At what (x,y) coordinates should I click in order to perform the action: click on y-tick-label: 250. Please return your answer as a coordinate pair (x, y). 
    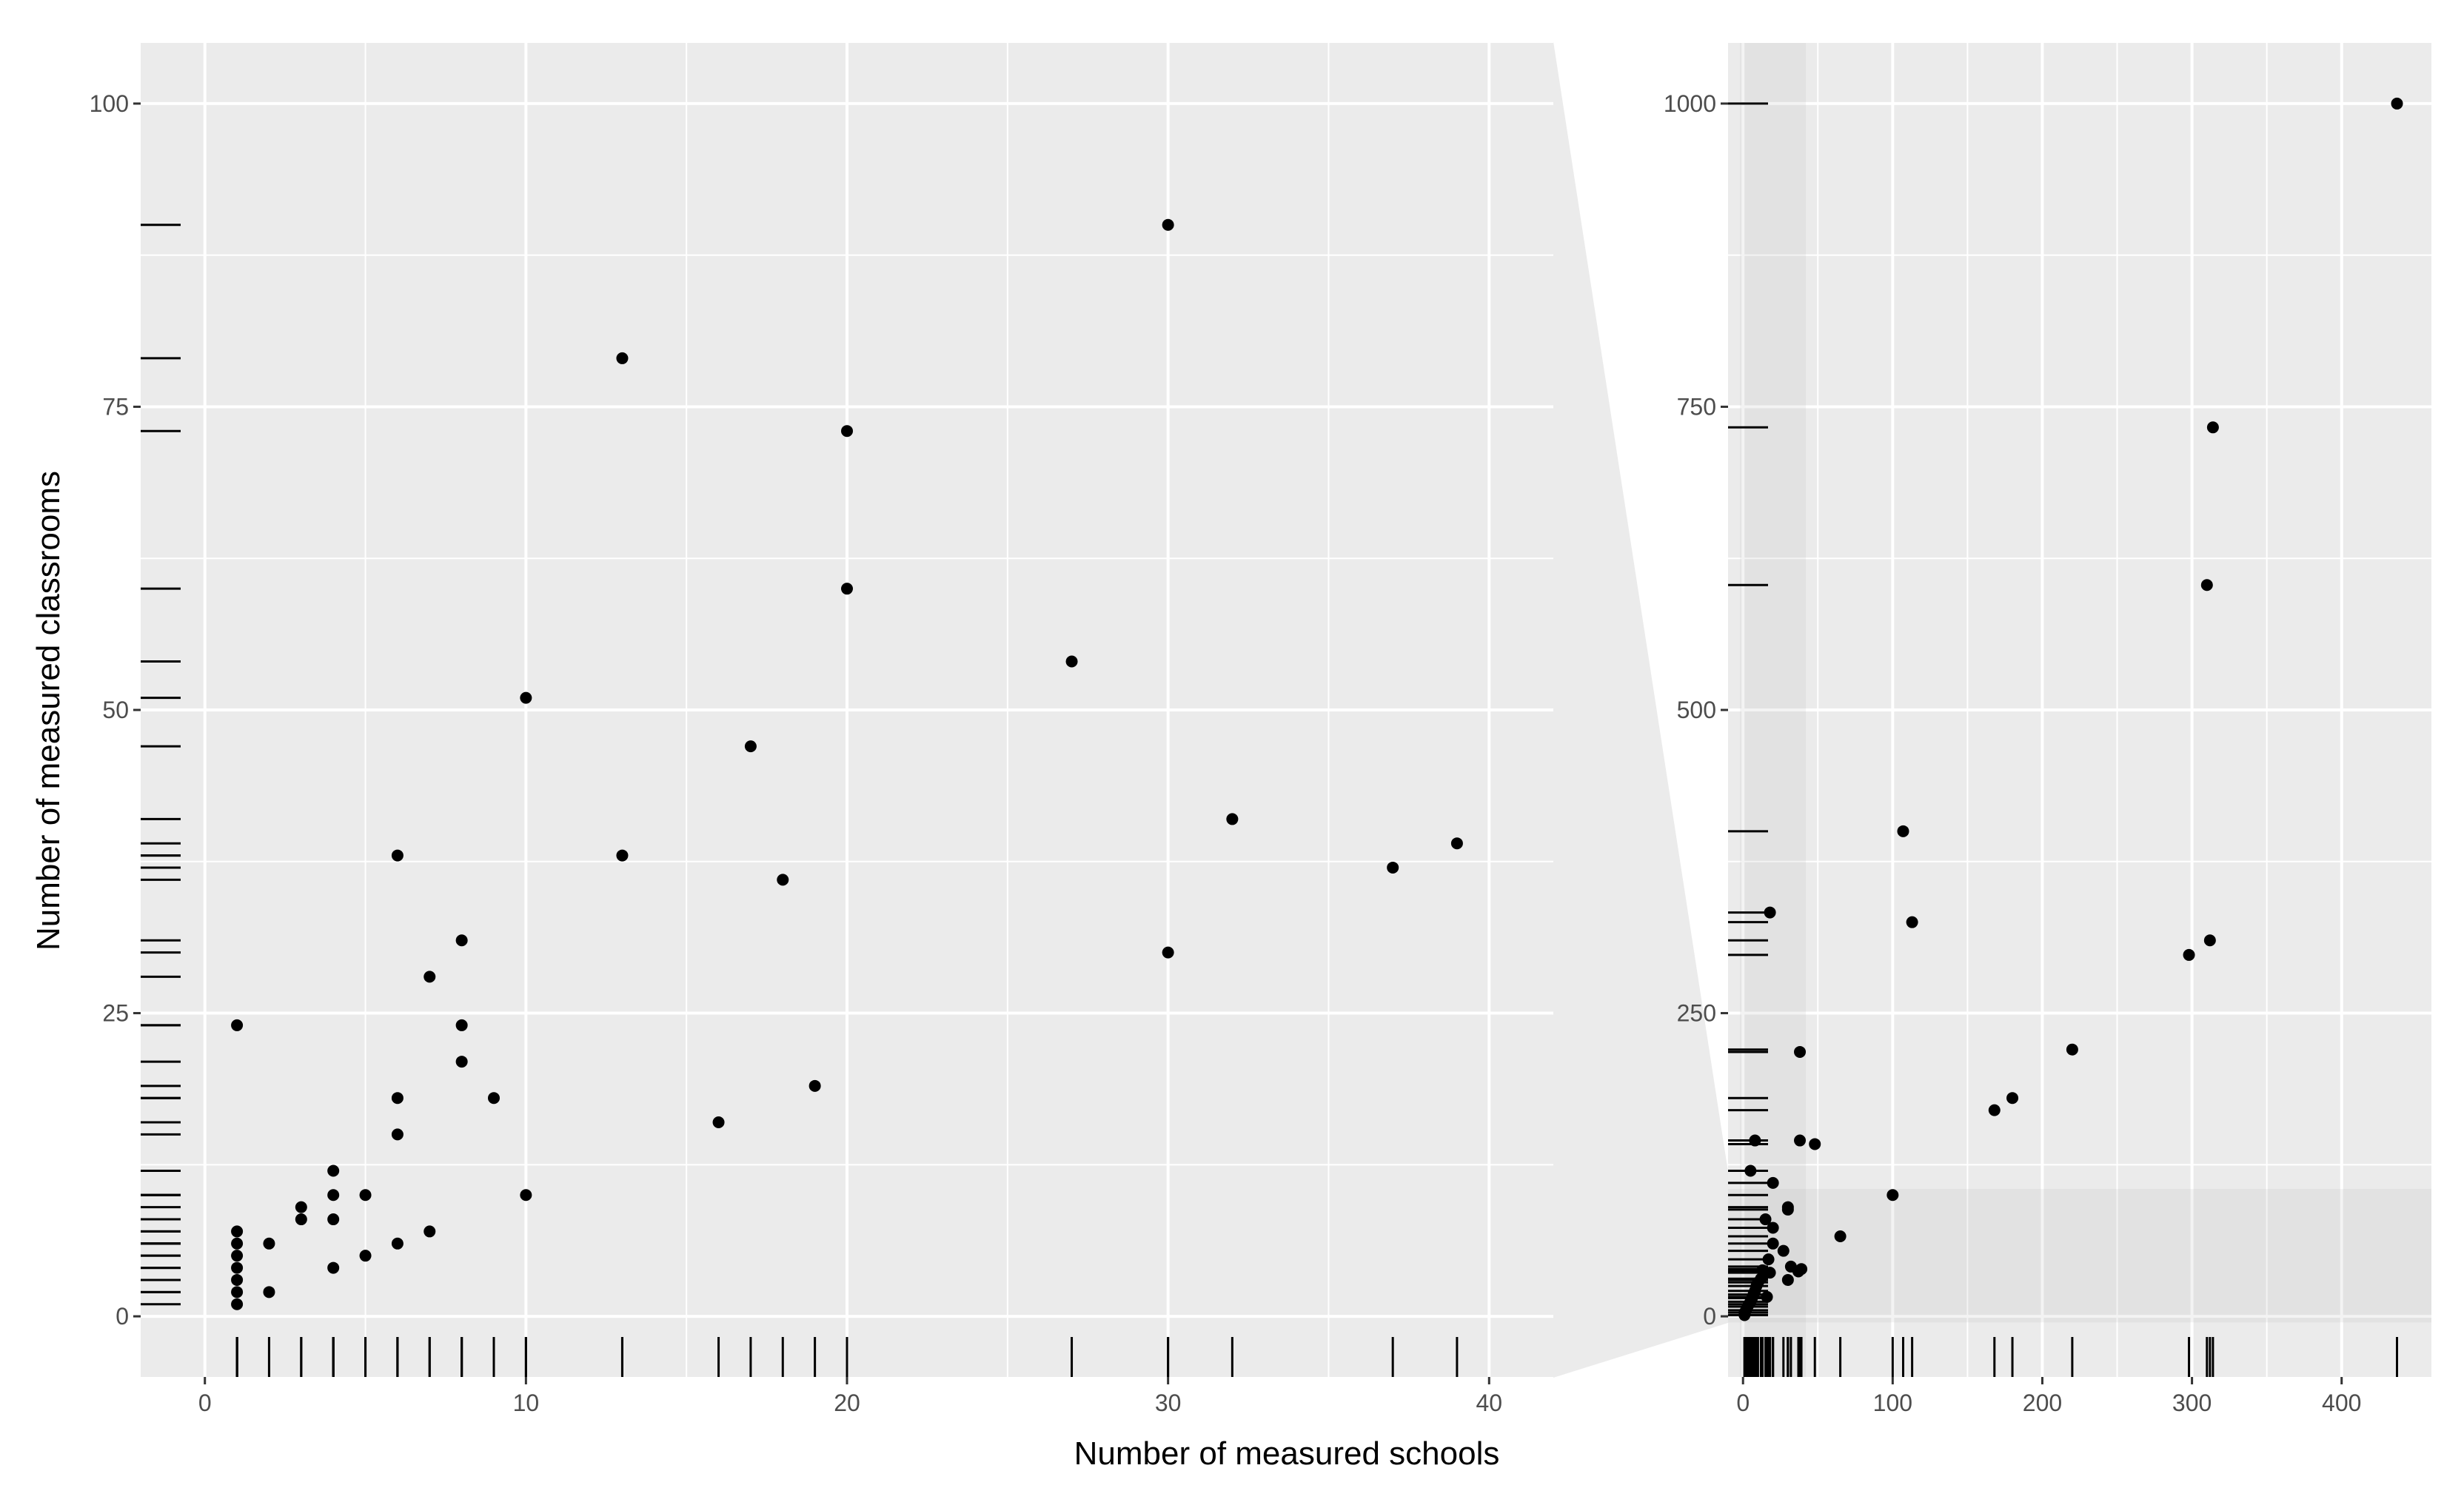
    Looking at the image, I should click on (1696, 1014).